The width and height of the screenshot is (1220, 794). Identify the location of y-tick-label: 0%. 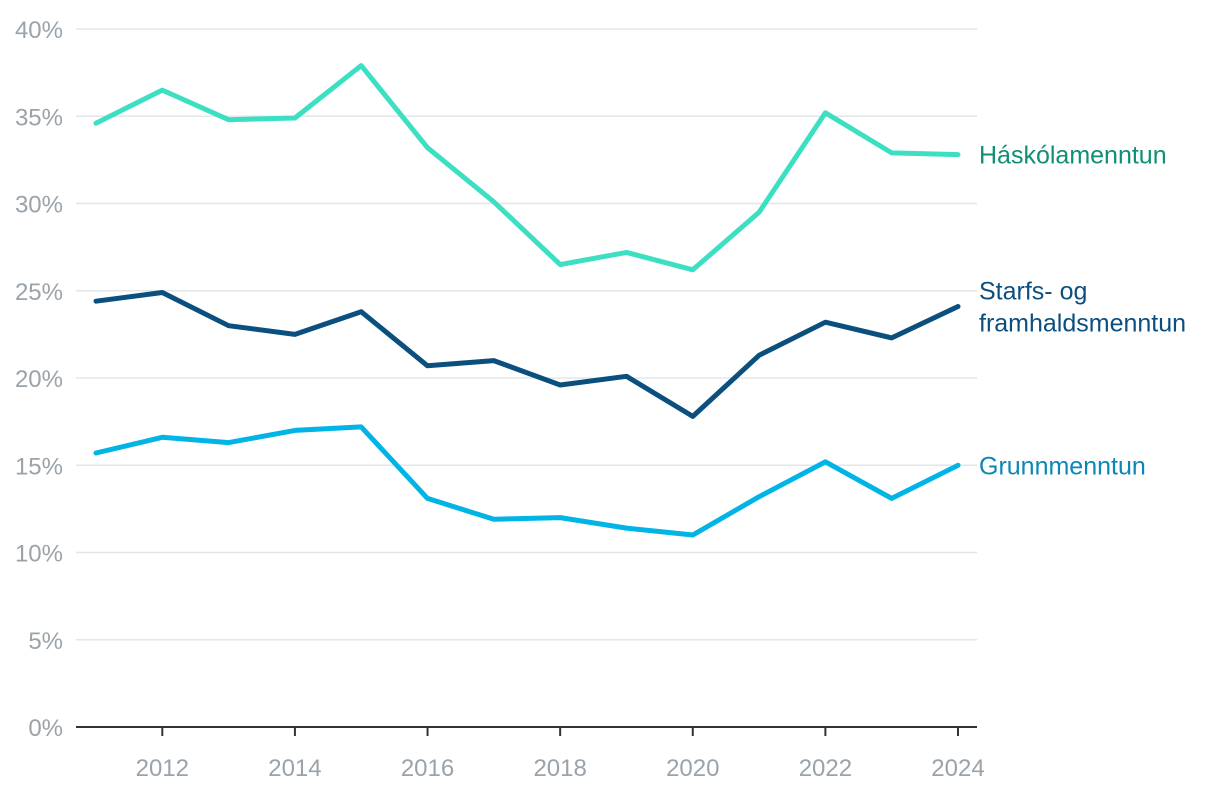
(45, 728).